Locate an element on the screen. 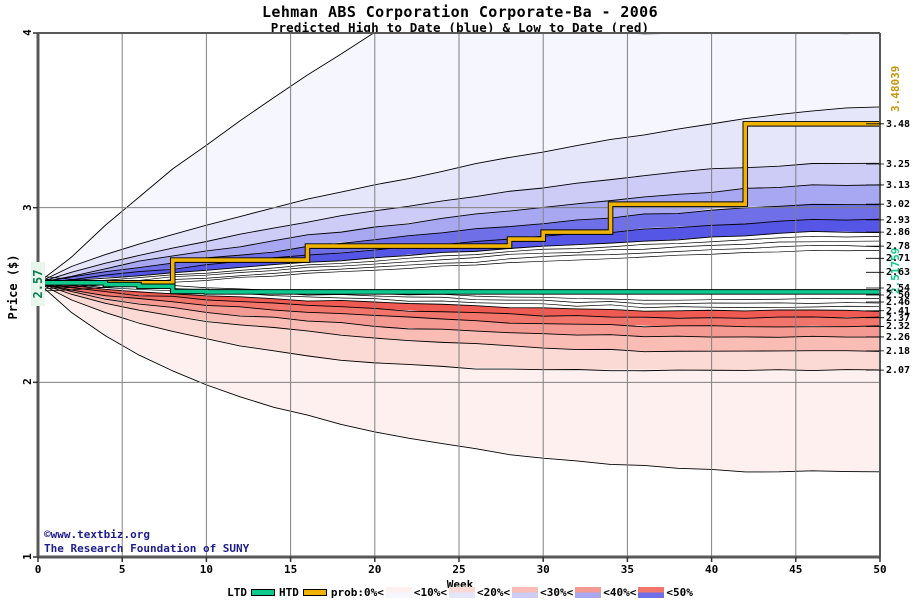 The image size is (920, 600). credit-line-2: The Research Foundation of SUNY is located at coordinates (147, 548).